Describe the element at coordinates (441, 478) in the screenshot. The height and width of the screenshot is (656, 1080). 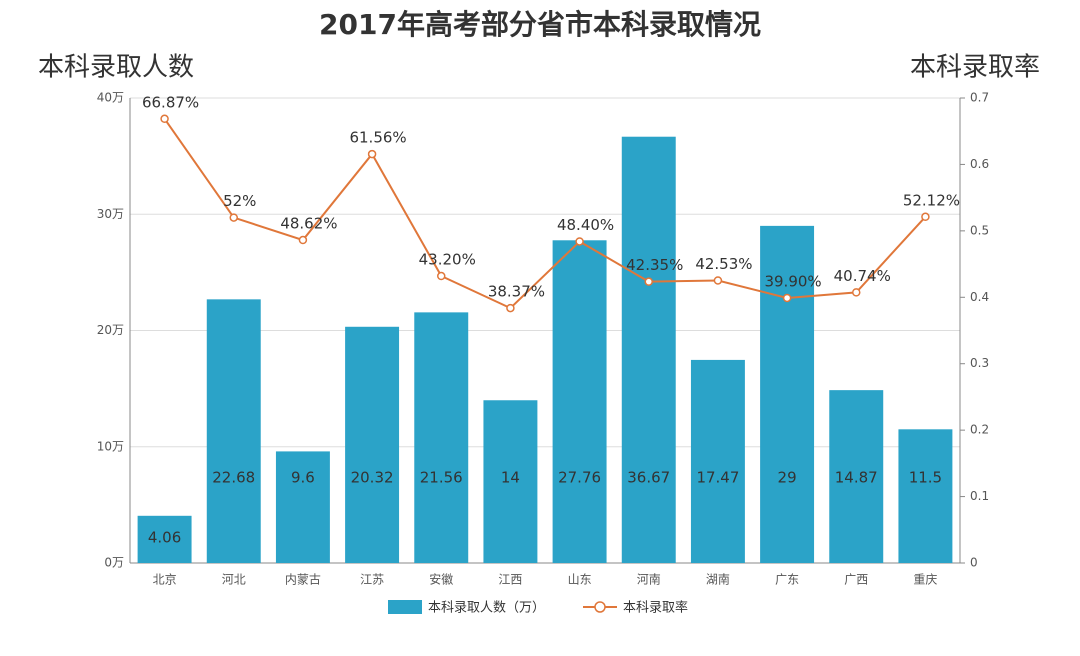
I see `bar-value-label: 21.56` at that location.